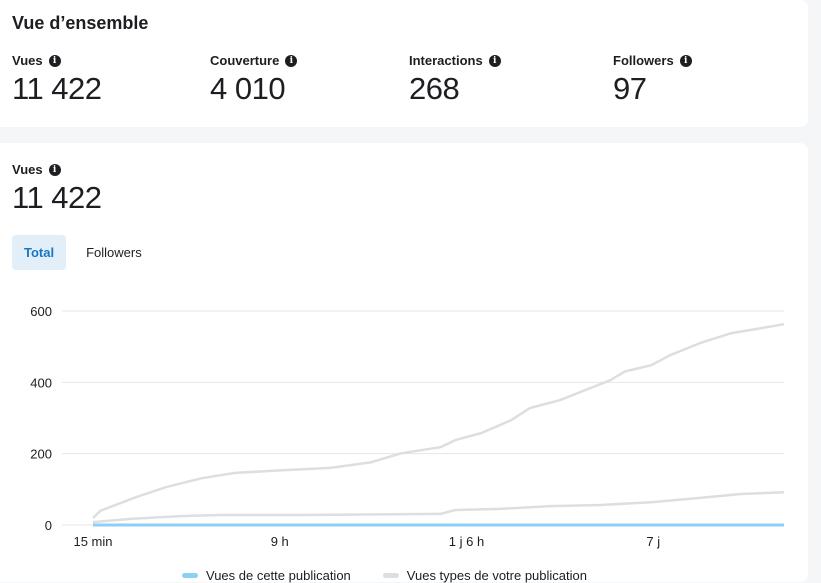 The image size is (821, 583). Describe the element at coordinates (48, 525) in the screenshot. I see `y-tick-label: 0` at that location.